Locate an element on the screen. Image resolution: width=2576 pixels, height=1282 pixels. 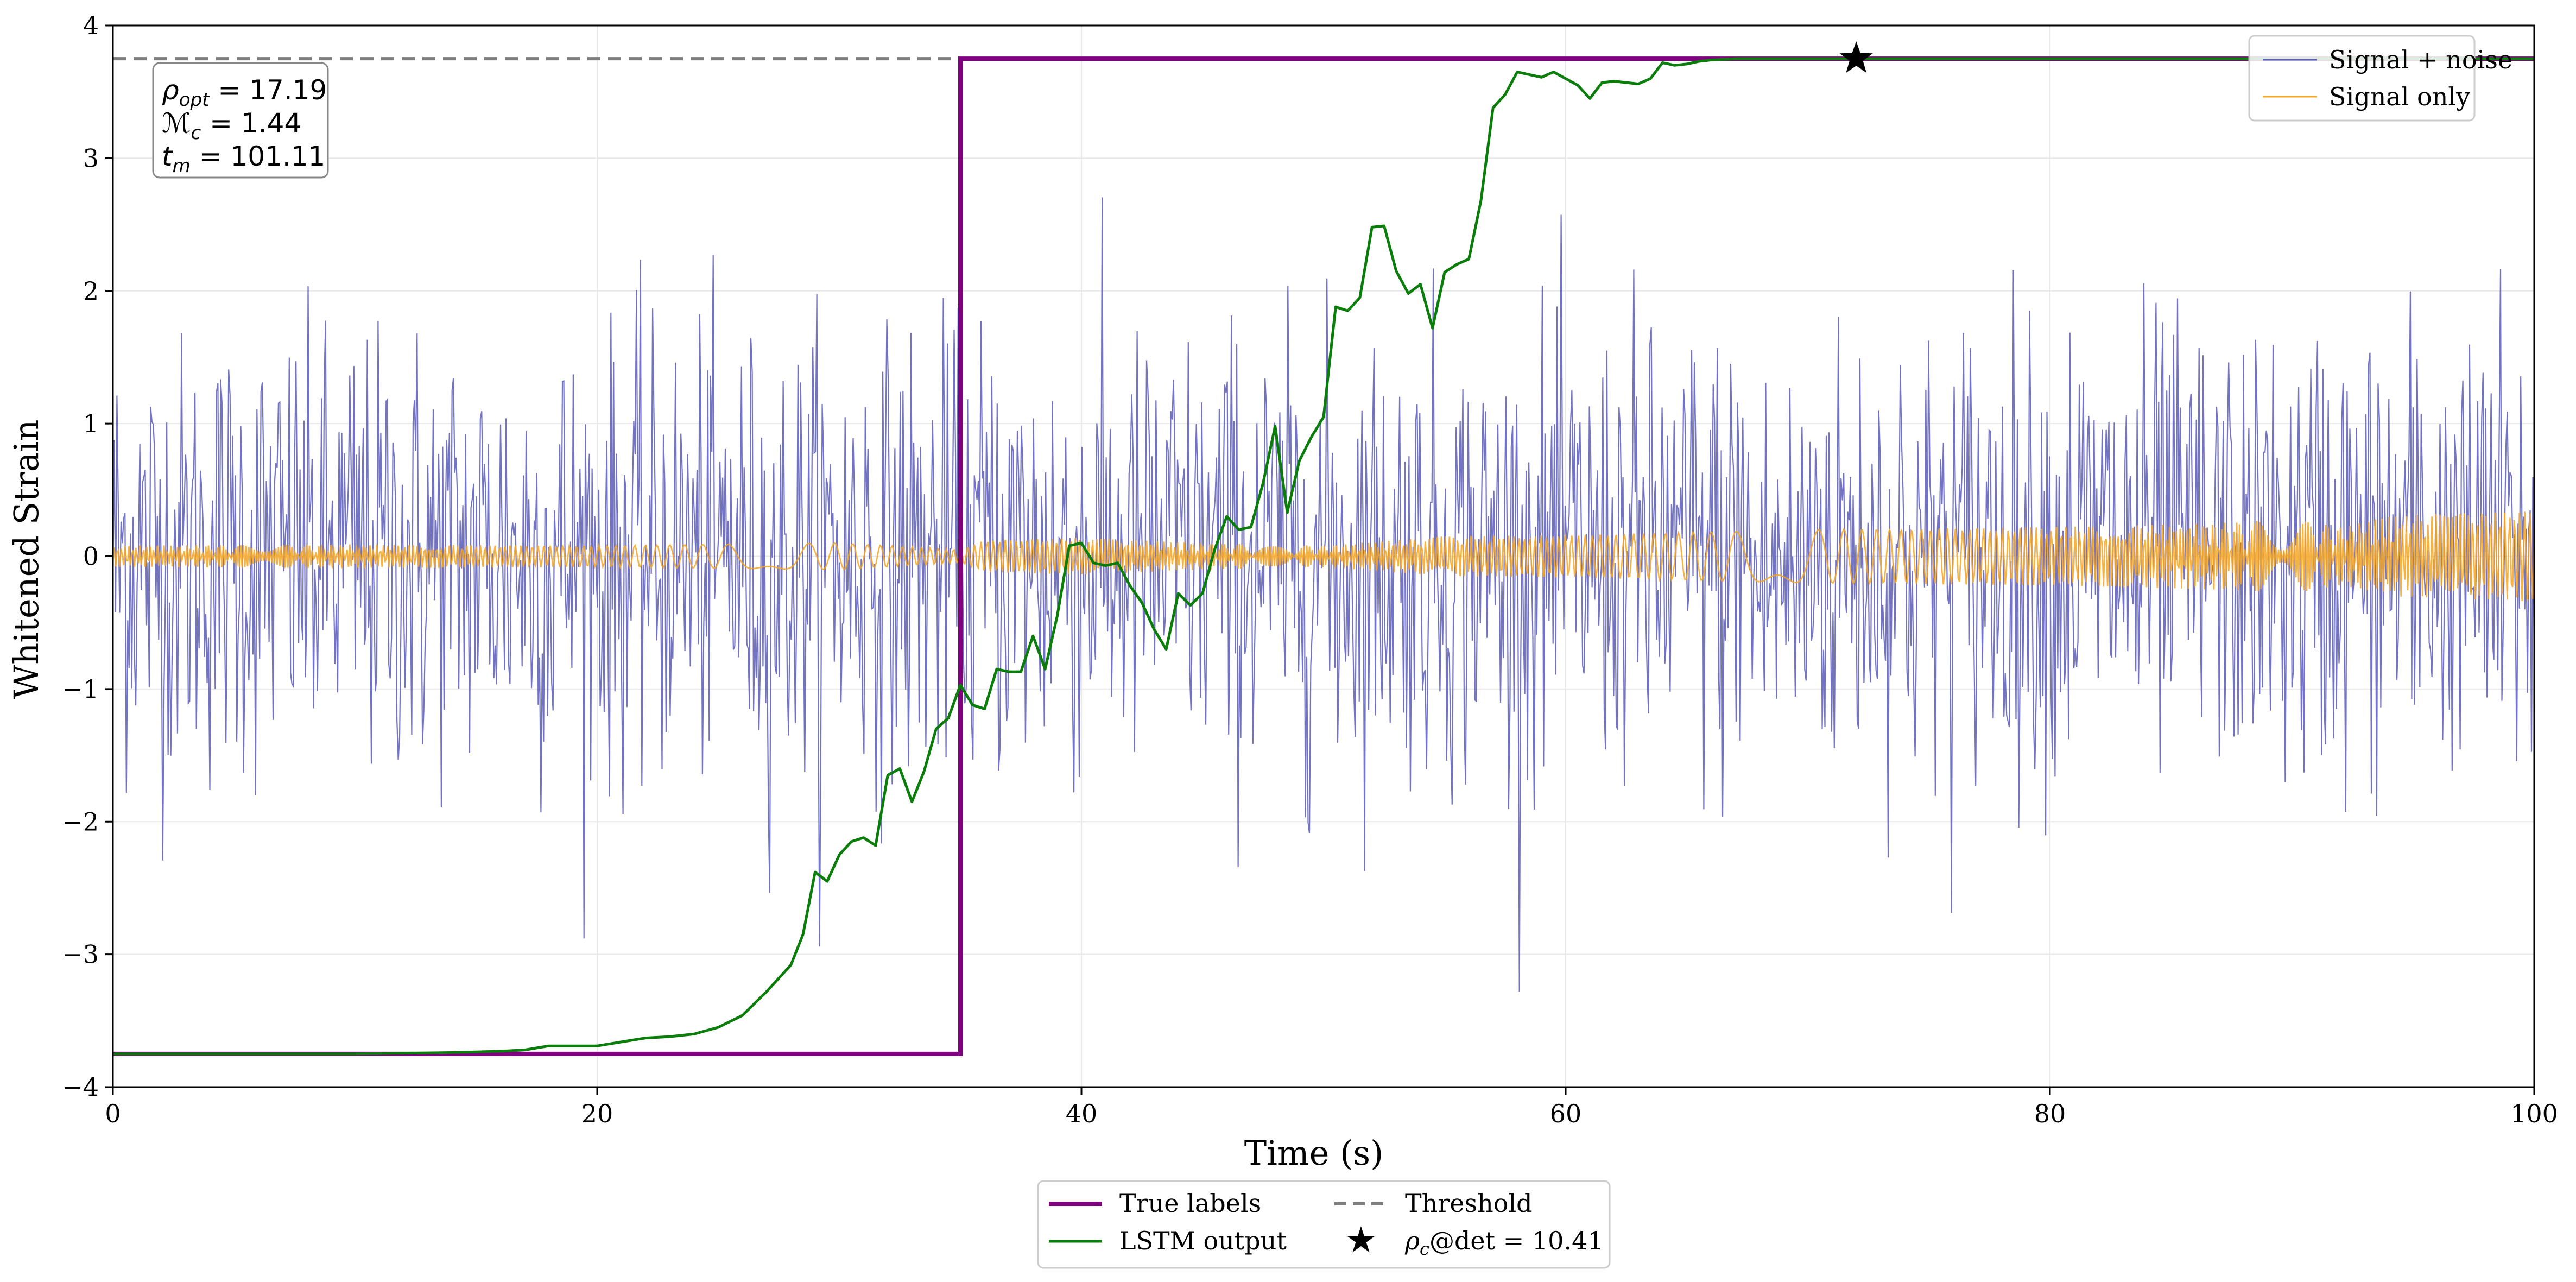
legend-threshold-label: Threshold is located at coordinates (1469, 1203).